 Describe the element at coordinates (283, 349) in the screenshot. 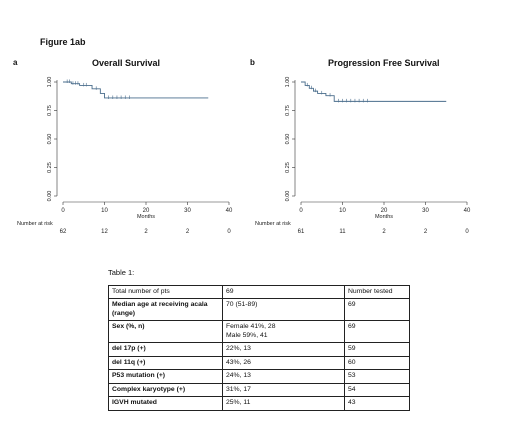

I see `table-cell: 22%, 13` at that location.